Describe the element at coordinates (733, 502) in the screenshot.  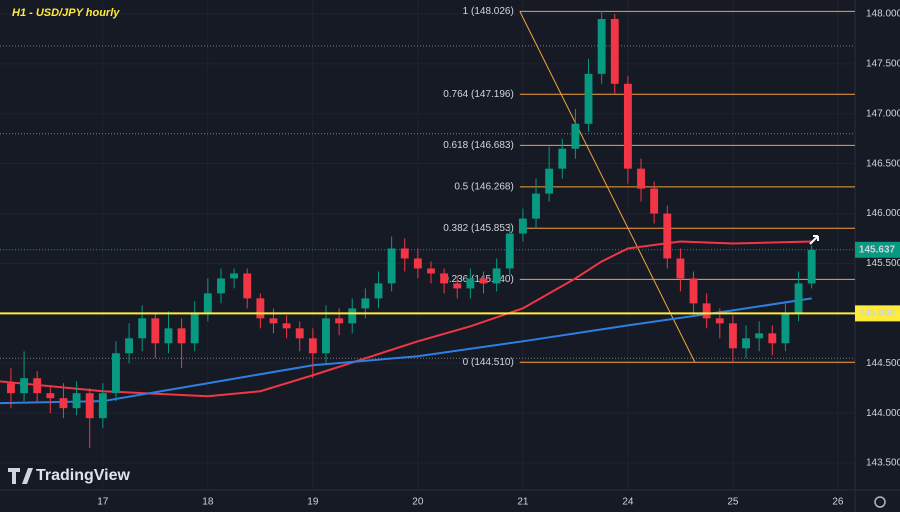
I see `x-tick-label: 25` at that location.